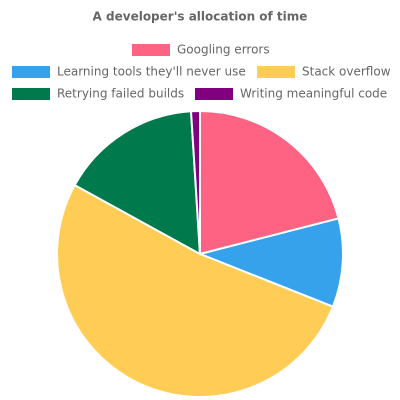 This screenshot has height=400, width=400. I want to click on legend-label: Retrying failed builds, so click(120, 94).